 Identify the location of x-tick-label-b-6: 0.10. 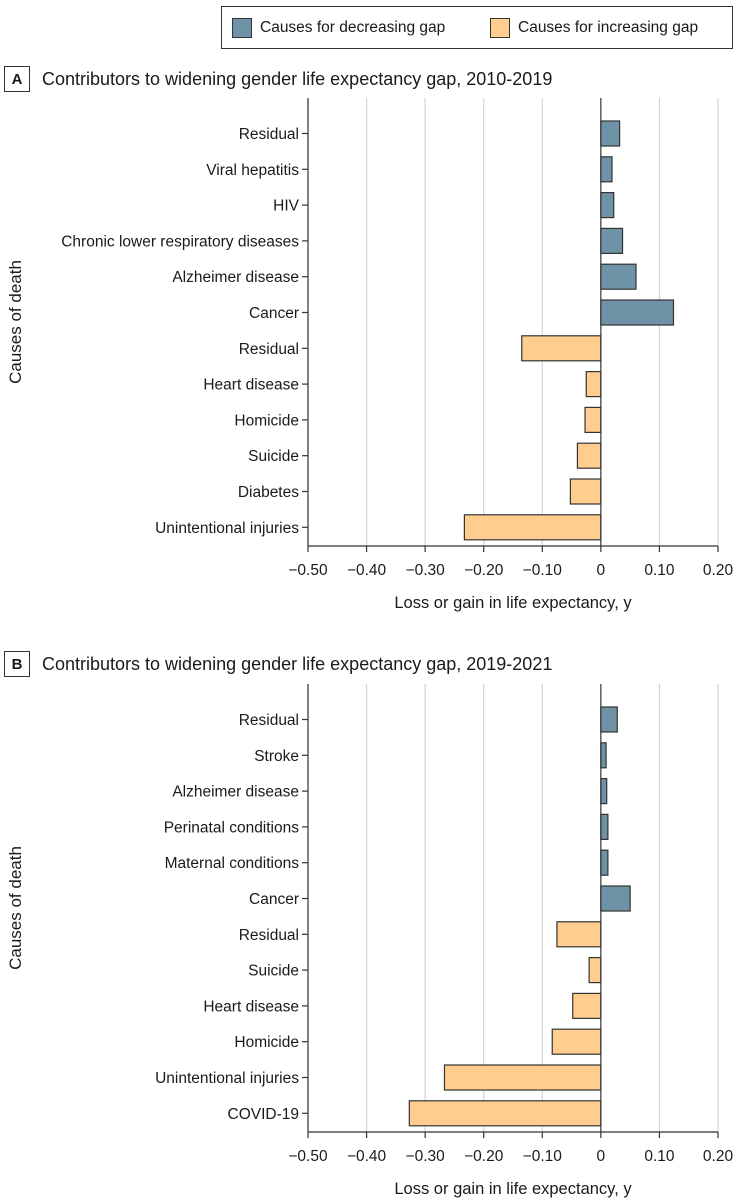
(659, 1156).